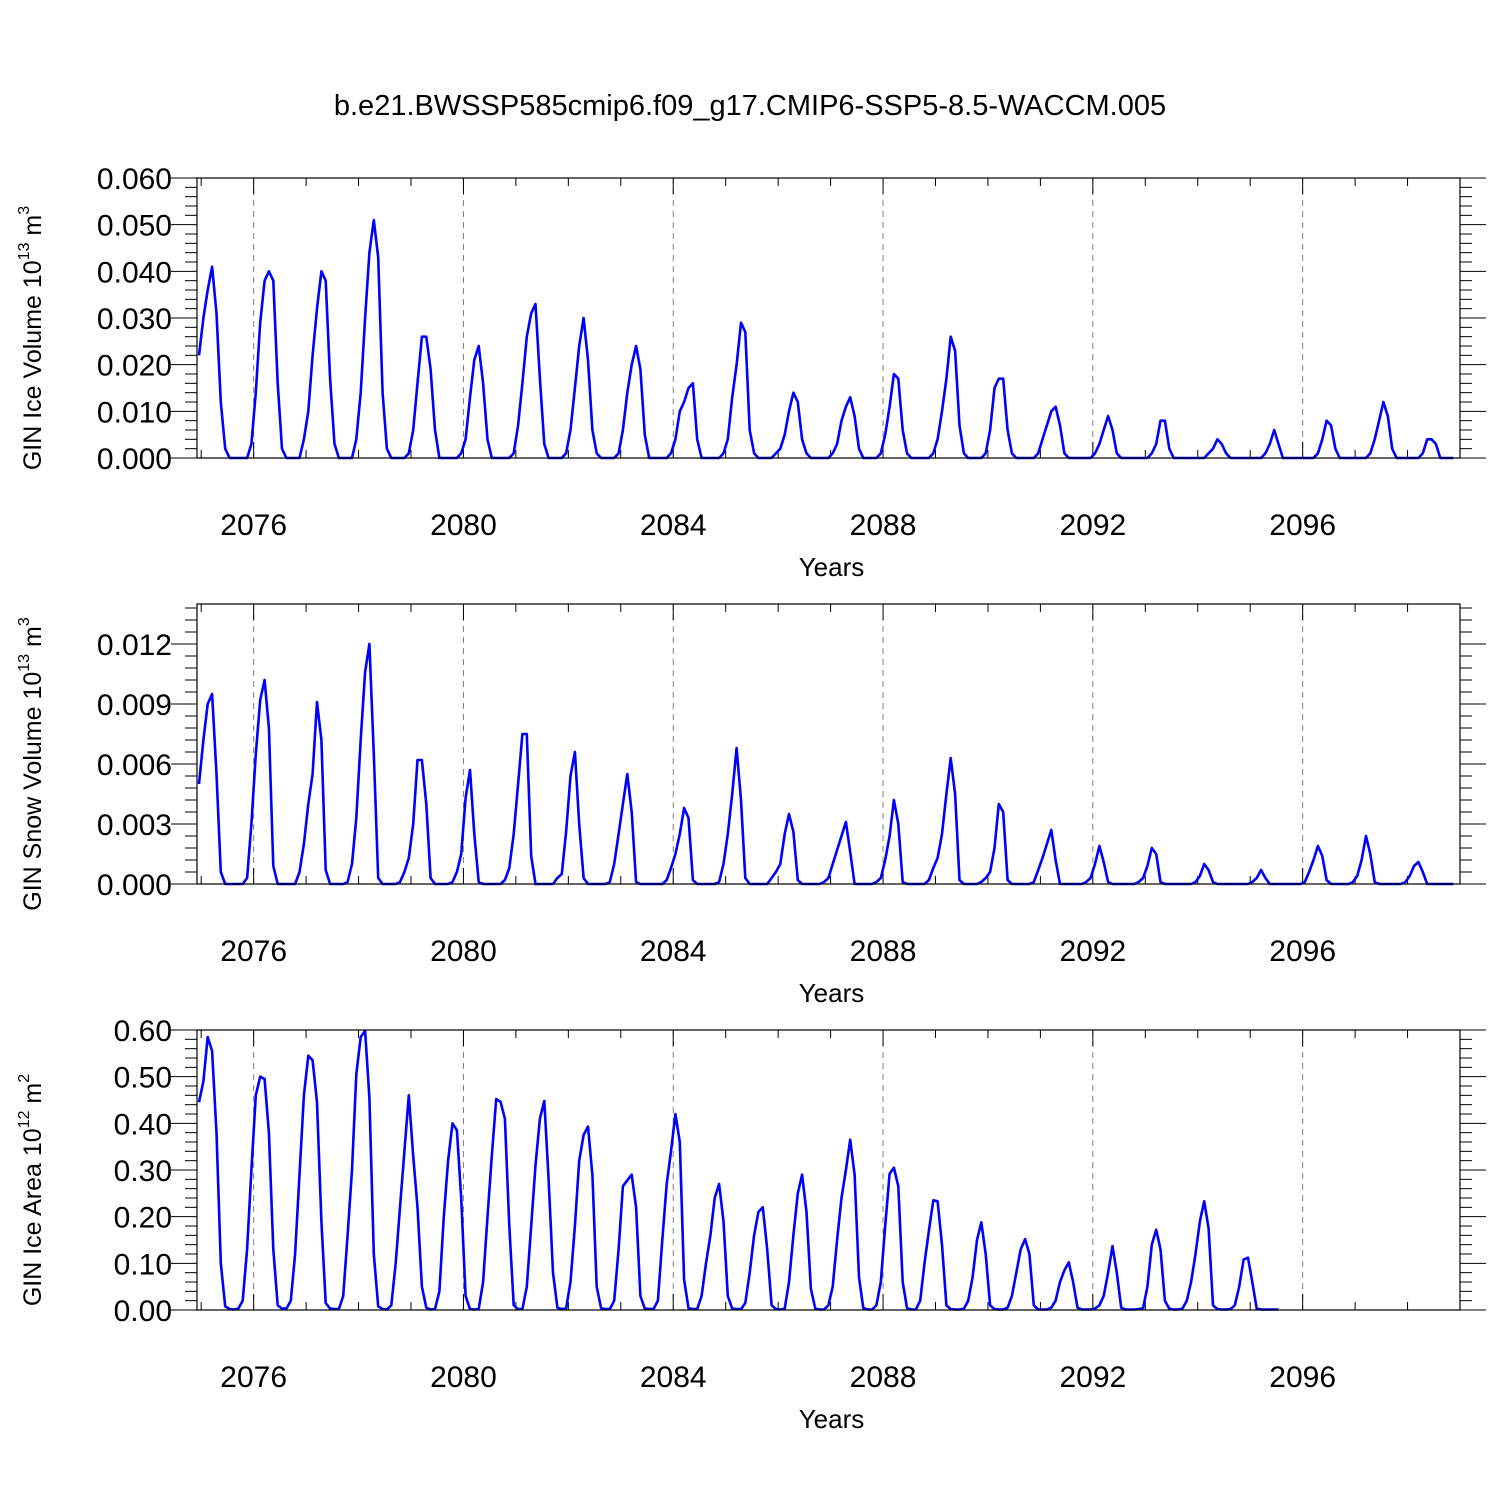 This screenshot has height=1500, width=1500. Describe the element at coordinates (143, 1264) in the screenshot. I see `y-tick-label: 0.10` at that location.